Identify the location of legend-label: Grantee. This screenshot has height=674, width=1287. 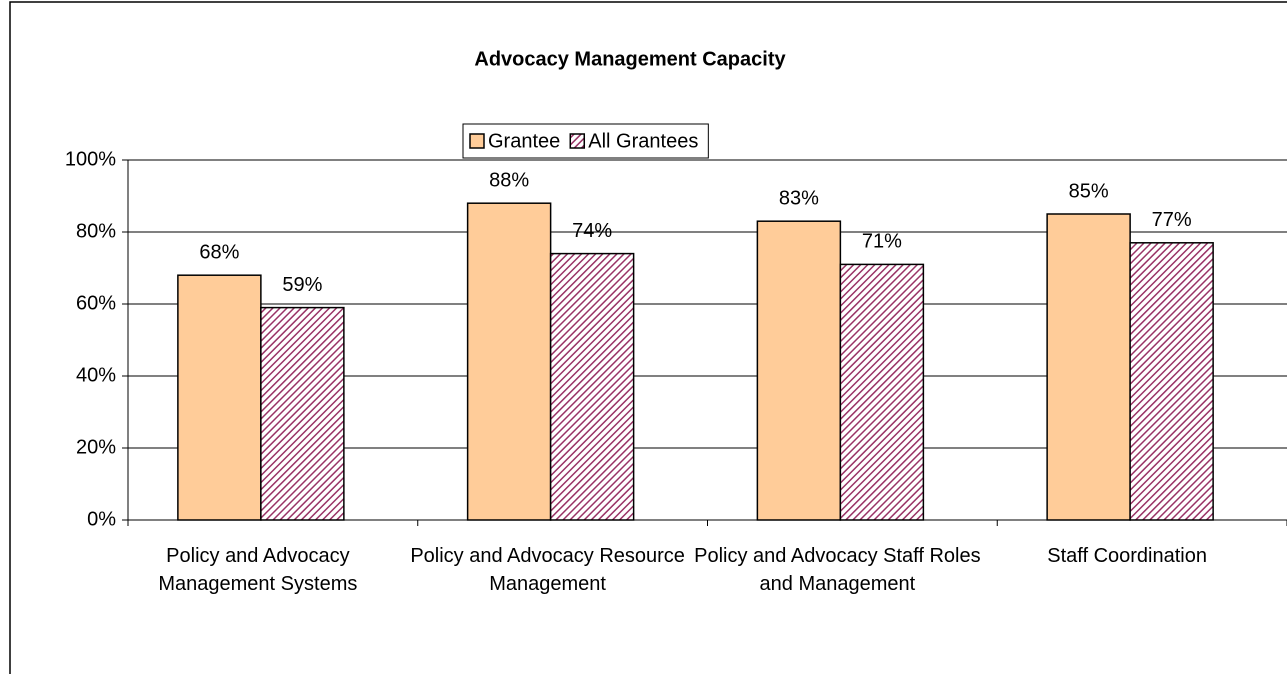
(524, 141).